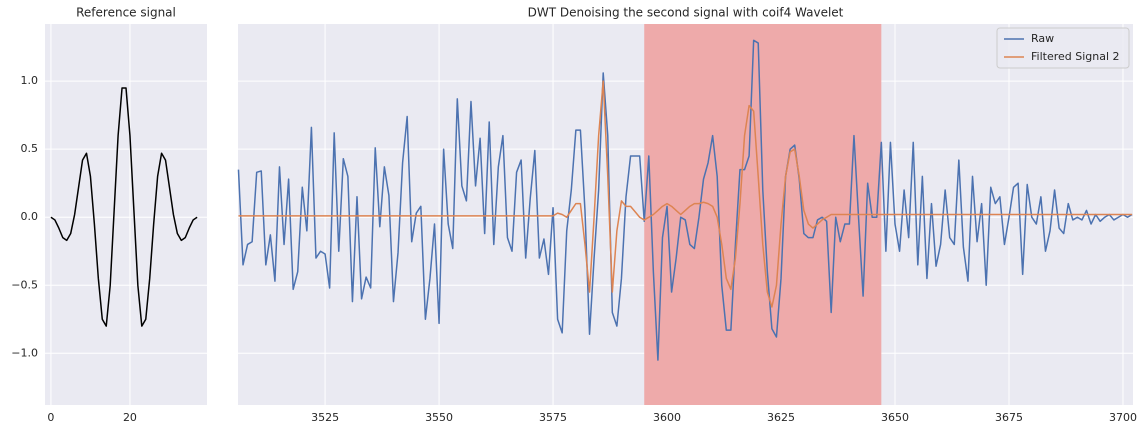 The width and height of the screenshot is (1141, 432). What do you see at coordinates (1009, 417) in the screenshot?
I see `x-tick-label: 3675` at bounding box center [1009, 417].